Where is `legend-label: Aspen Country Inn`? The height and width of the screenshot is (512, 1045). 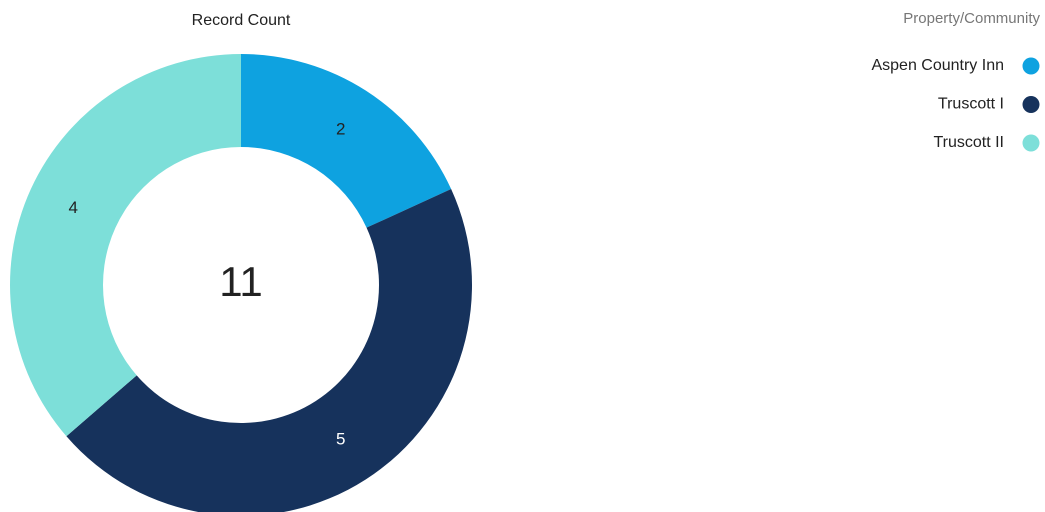
legend-label: Aspen Country Inn is located at coordinates (937, 65).